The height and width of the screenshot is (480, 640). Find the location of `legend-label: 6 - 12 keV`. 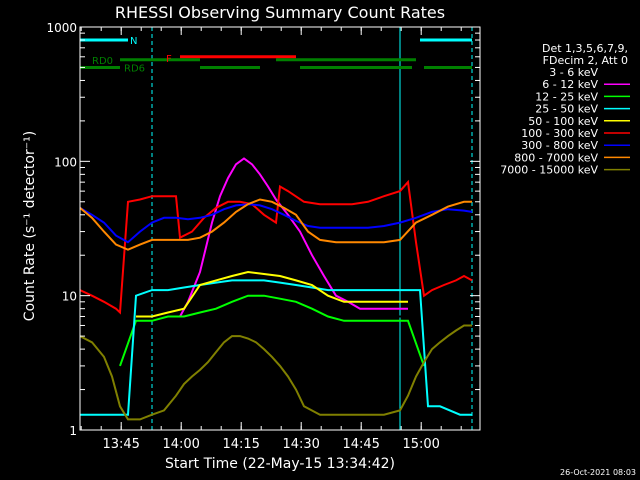

legend-label: 6 - 12 keV is located at coordinates (570, 84).